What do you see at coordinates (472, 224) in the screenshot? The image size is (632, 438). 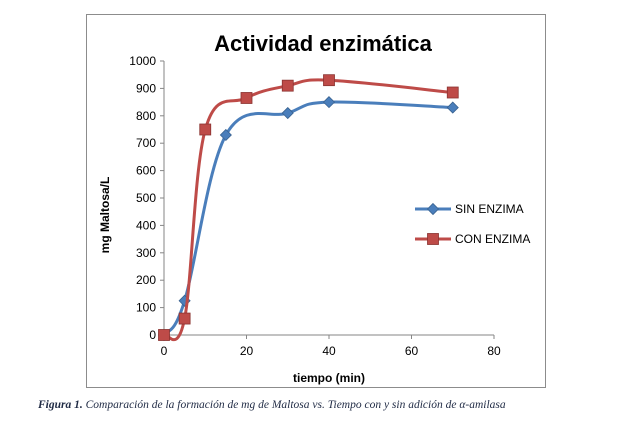 I see `legend: SIN ENZIMA CON ENZIMA` at bounding box center [472, 224].